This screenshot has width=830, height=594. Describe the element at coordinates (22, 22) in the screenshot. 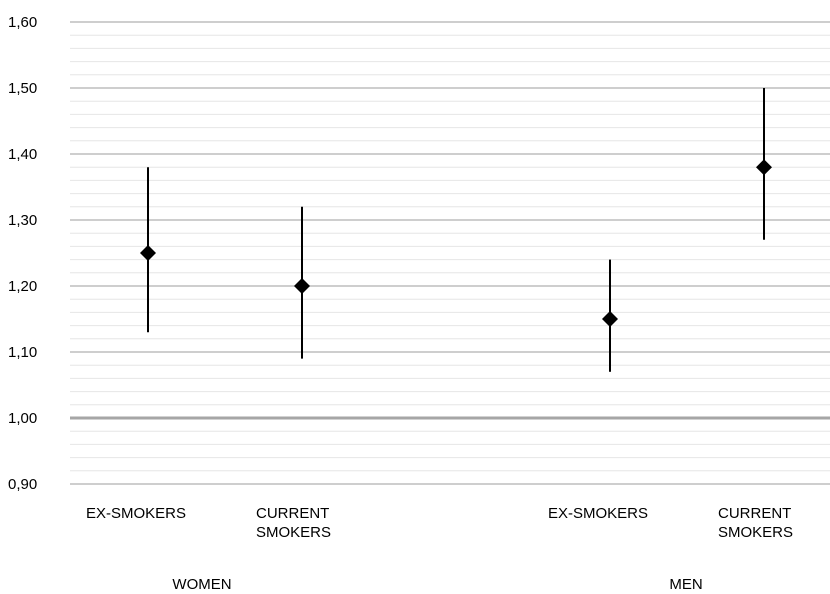

I see `y-tick-label: 1,60` at that location.